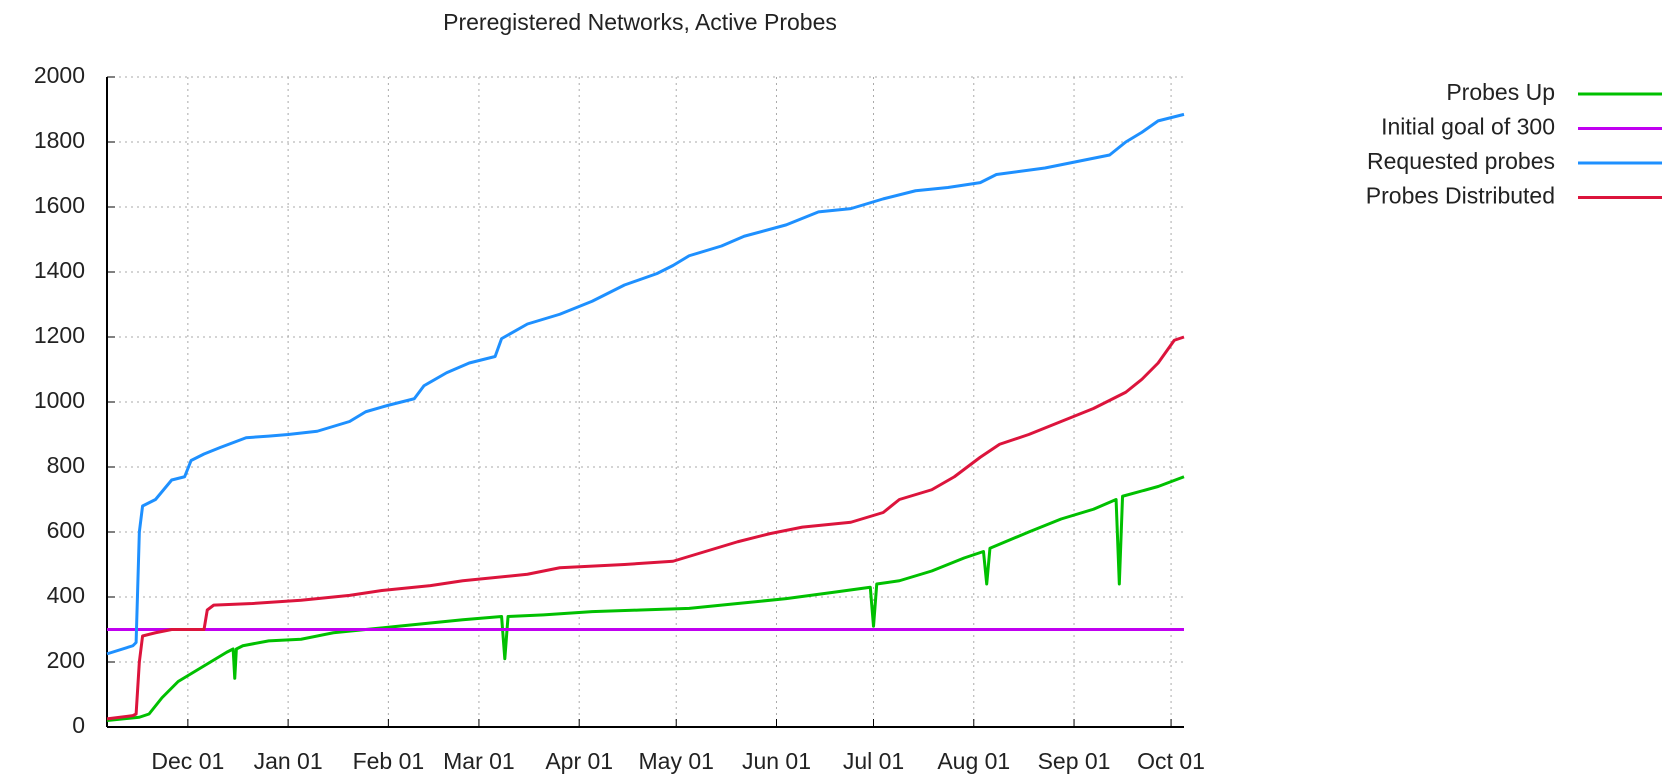 This screenshot has width=1675, height=780. Describe the element at coordinates (59, 75) in the screenshot. I see `y-tick-label: 2000` at that location.